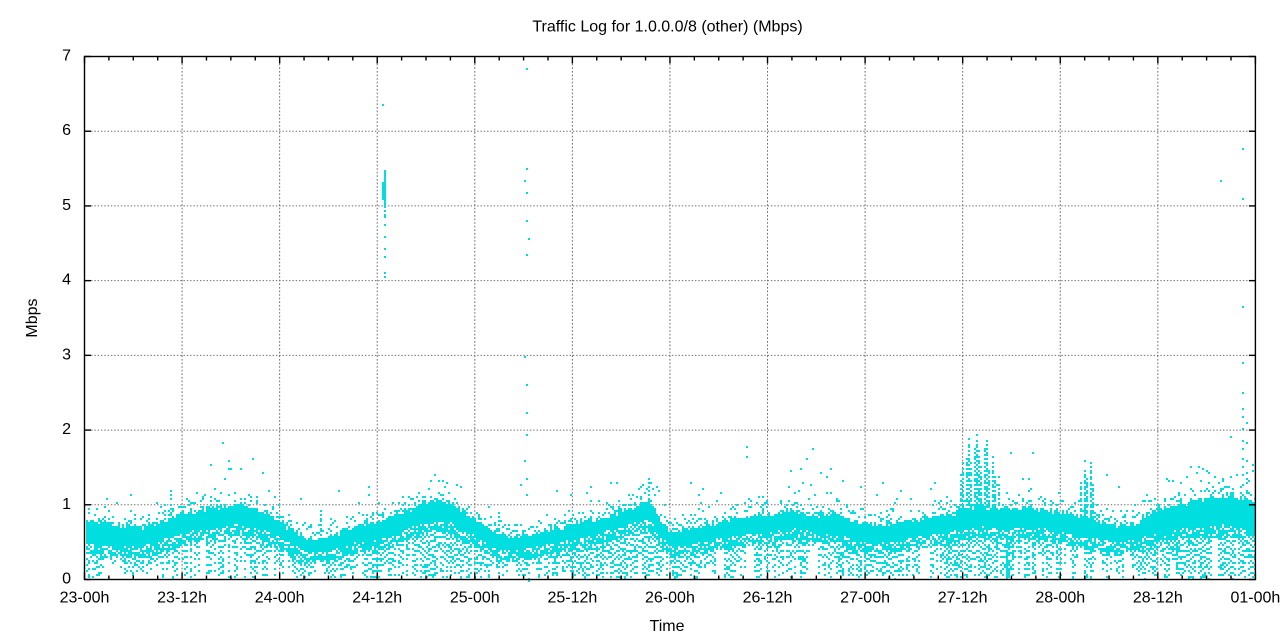 The width and height of the screenshot is (1280, 640). I want to click on svg-text: 7, so click(66, 56).